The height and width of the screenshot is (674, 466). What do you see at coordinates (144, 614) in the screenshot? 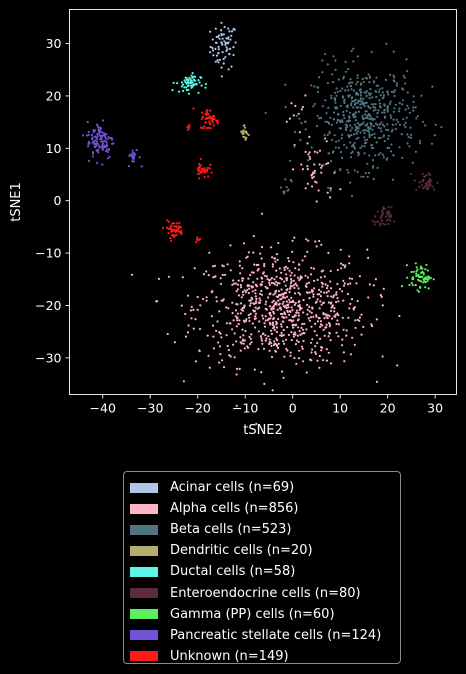
I see `legend-swatch` at bounding box center [144, 614].